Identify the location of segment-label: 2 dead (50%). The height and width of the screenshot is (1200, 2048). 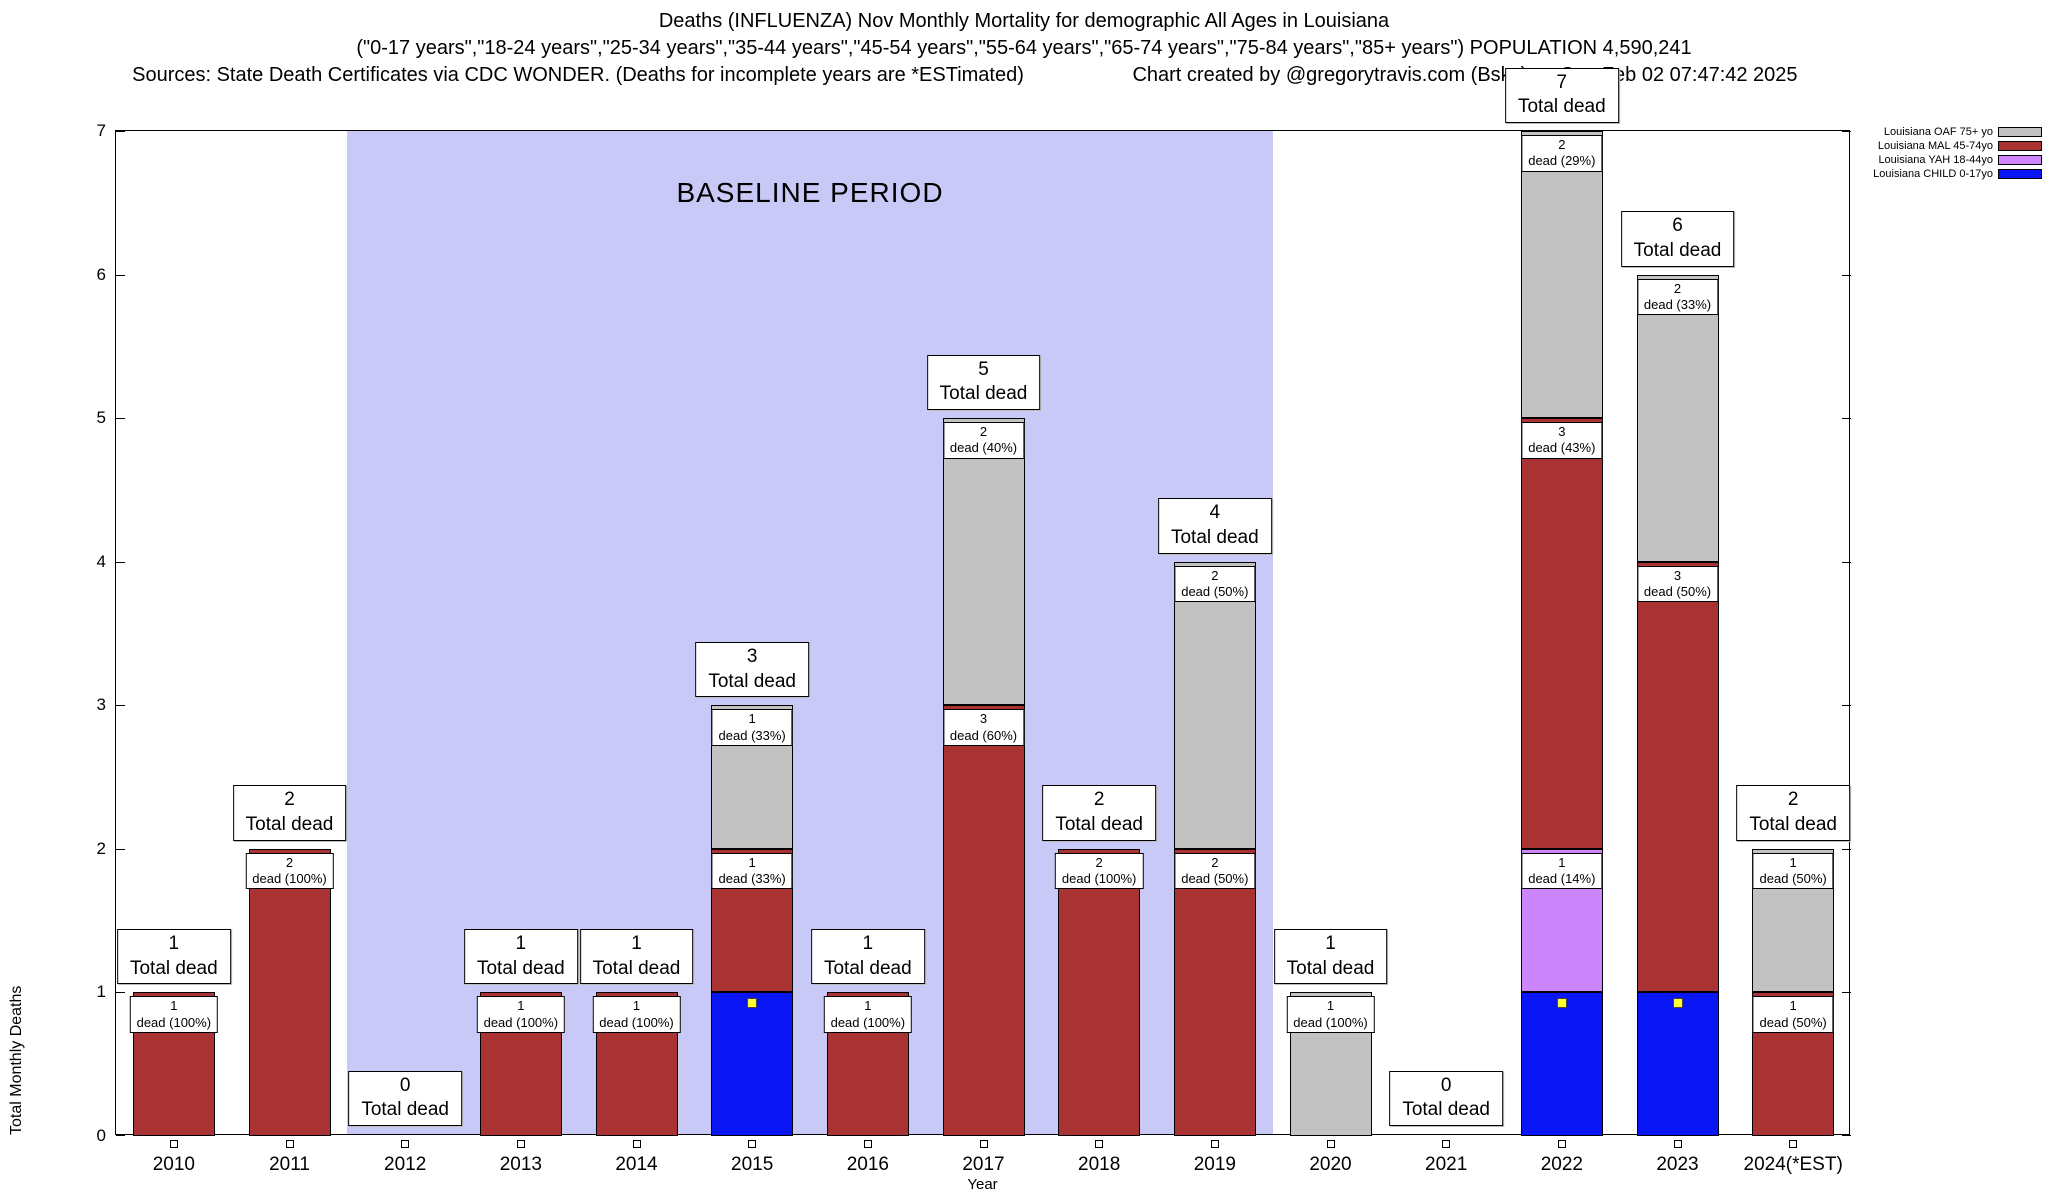
(1215, 584).